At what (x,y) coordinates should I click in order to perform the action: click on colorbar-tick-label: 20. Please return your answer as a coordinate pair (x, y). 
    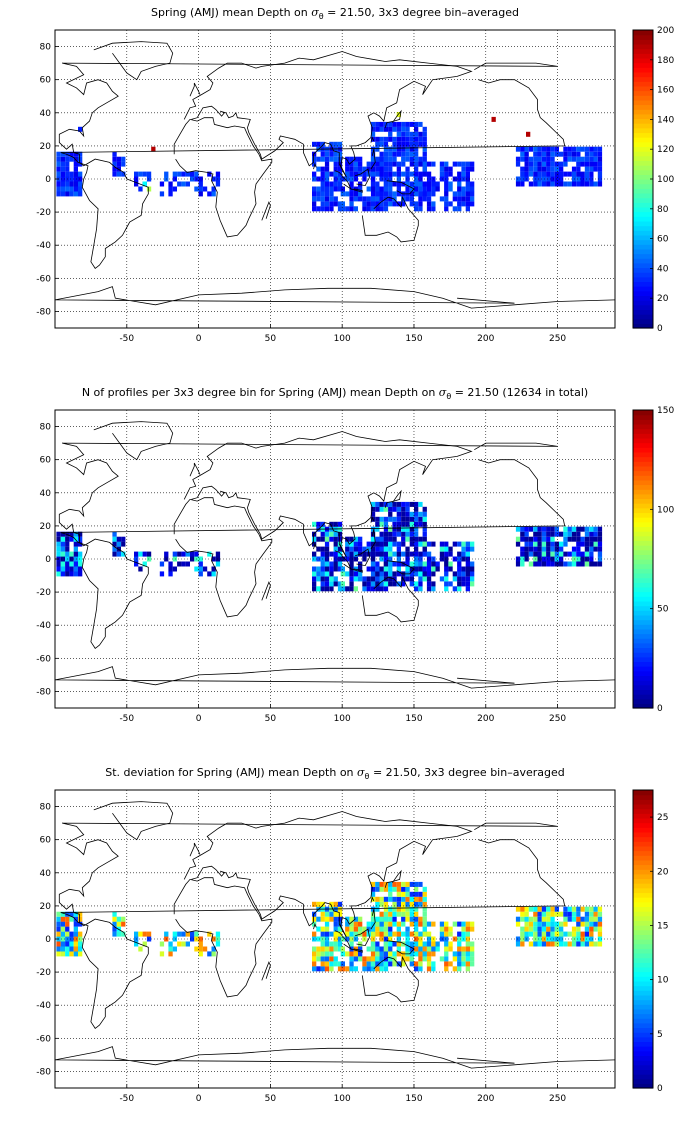
    Looking at the image, I should click on (663, 299).